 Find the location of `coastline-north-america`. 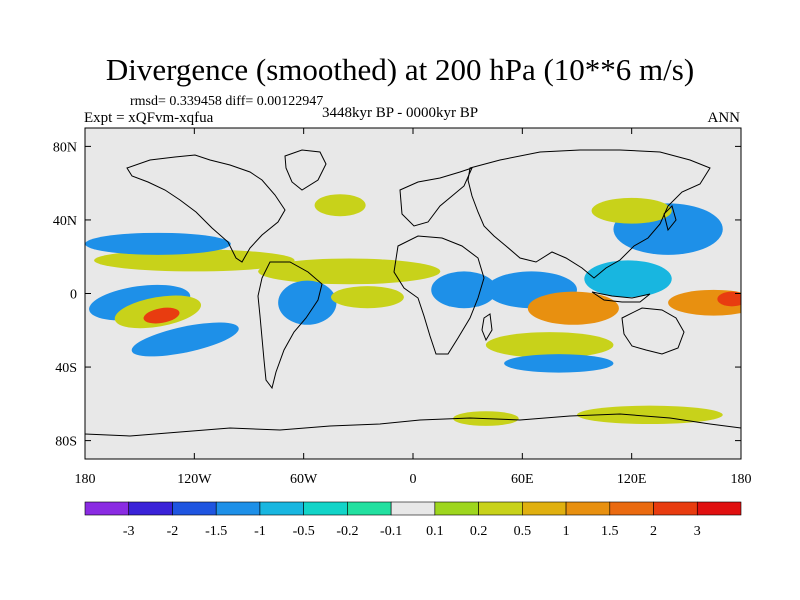

coastline-north-america is located at coordinates (206, 208).